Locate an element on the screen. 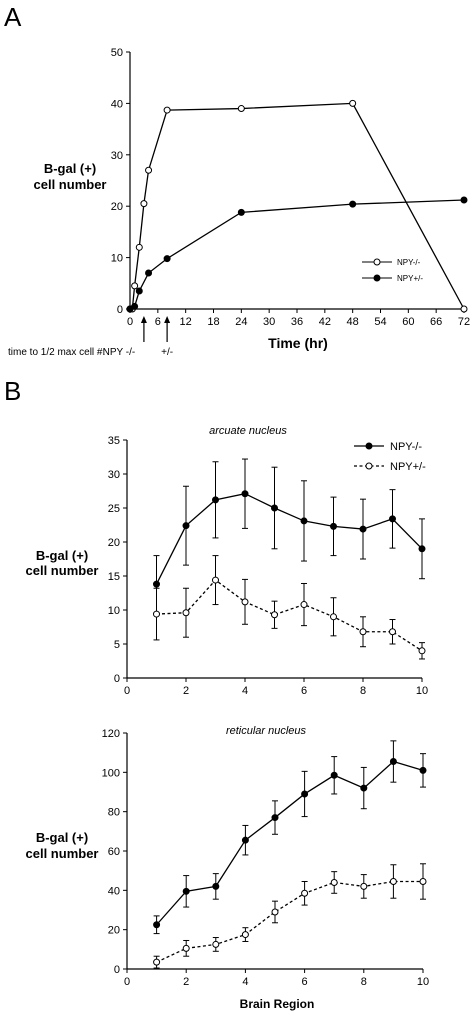  chart-b1-legend: NPY-/- NPY+/- is located at coordinates (390, 457).